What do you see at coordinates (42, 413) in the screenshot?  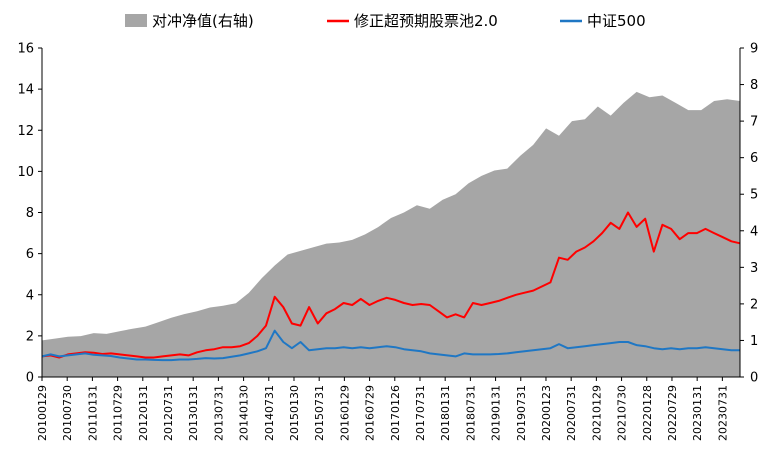 I see `x-tick-label: 20100129` at bounding box center [42, 413].